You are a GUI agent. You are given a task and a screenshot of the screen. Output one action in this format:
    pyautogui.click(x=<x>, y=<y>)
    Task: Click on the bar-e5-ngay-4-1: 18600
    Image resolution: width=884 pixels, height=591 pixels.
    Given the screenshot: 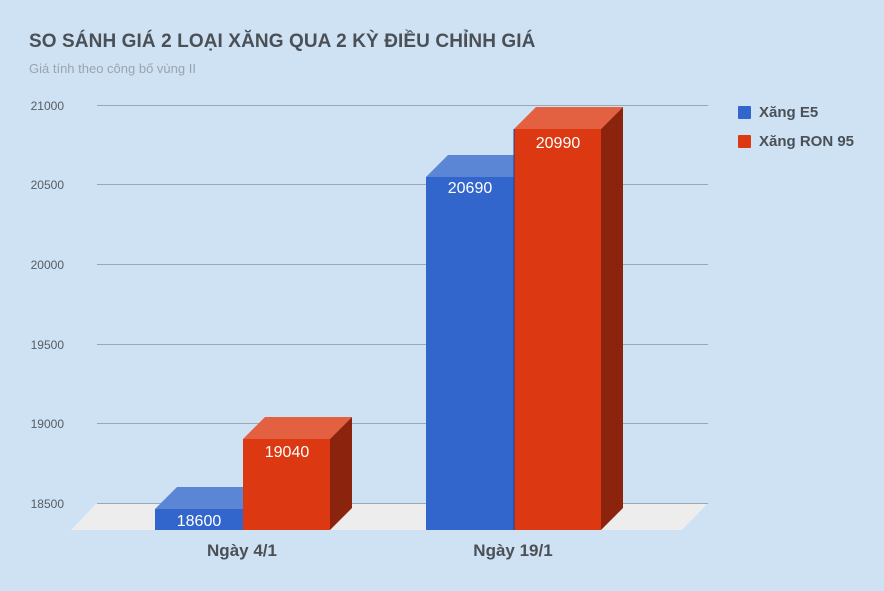 What is the action you would take?
    pyautogui.click(x=210, y=508)
    